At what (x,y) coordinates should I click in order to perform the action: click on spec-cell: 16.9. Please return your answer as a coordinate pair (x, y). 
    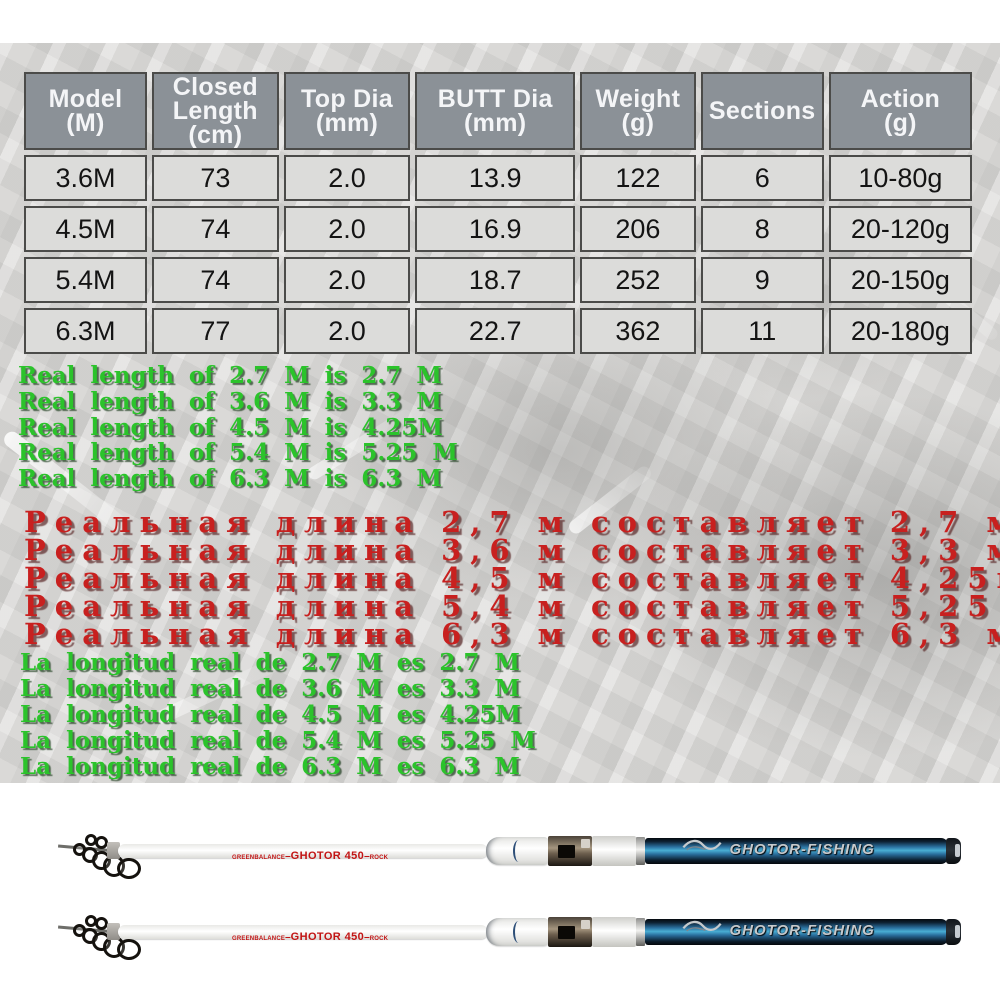
    Looking at the image, I should click on (495, 229).